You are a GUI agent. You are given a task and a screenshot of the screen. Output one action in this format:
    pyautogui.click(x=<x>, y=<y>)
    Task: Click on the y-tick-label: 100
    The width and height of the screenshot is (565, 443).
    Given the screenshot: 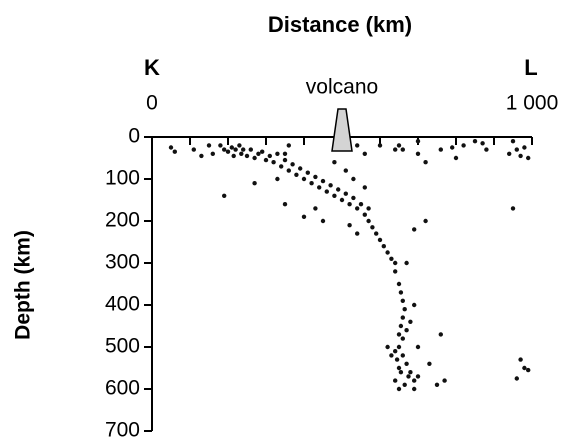 What is the action you would take?
    pyautogui.click(x=122, y=178)
    